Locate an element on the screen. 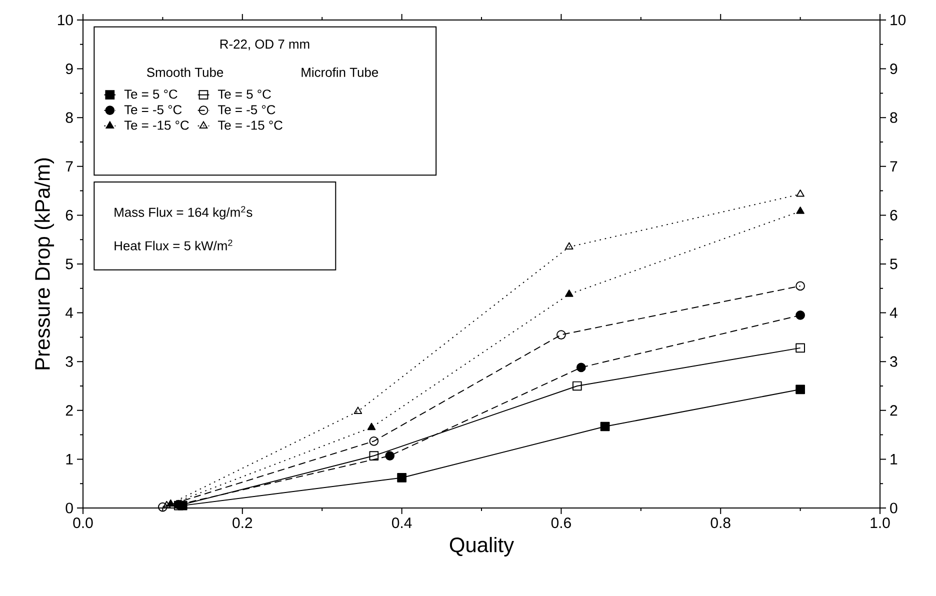 This screenshot has height=596, width=936. y-tick-label: 8 is located at coordinates (69, 117).